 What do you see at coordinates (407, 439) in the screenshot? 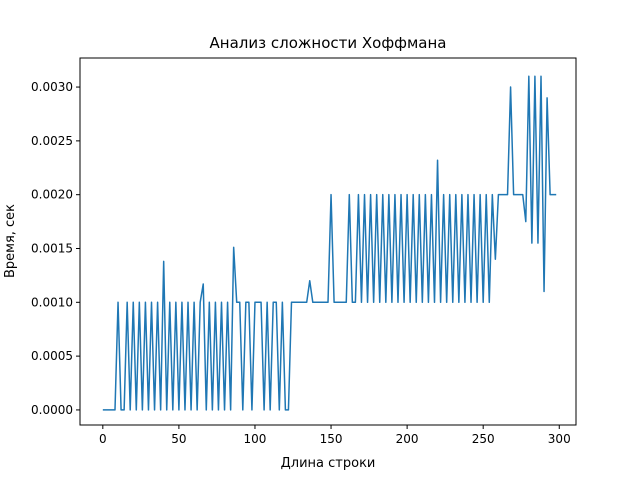
I see `x-tick-label: 200` at bounding box center [407, 439].